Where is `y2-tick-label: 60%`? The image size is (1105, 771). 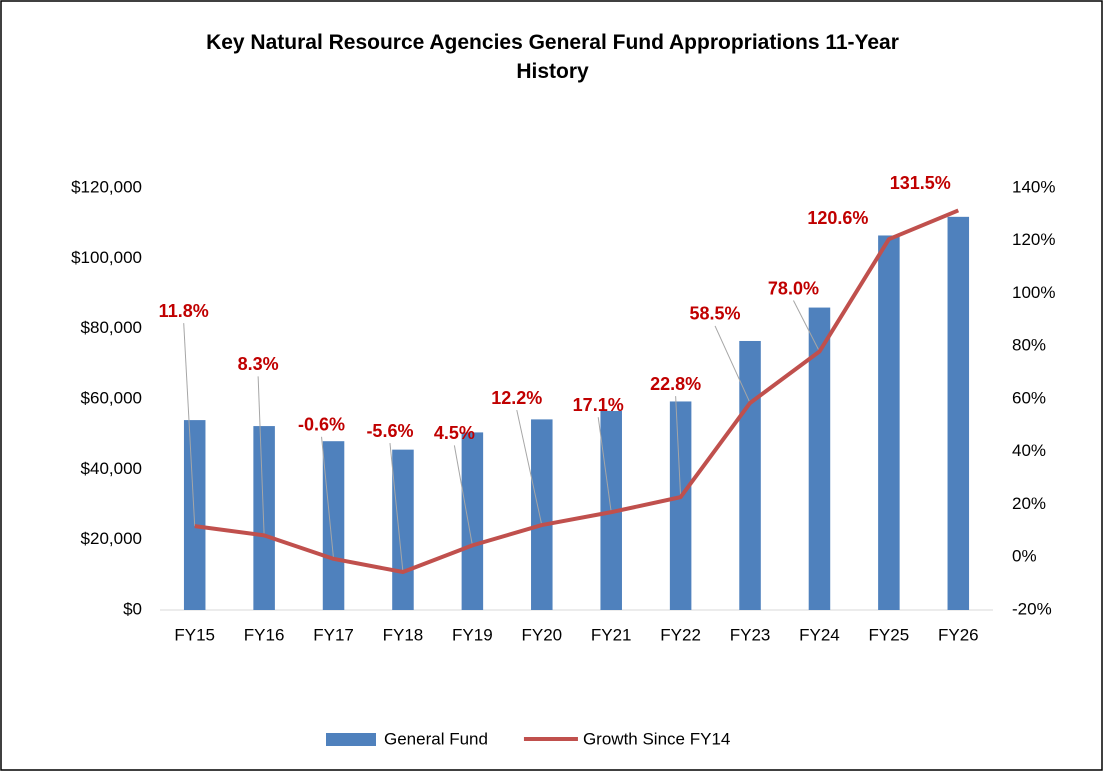 y2-tick-label: 60% is located at coordinates (1029, 397).